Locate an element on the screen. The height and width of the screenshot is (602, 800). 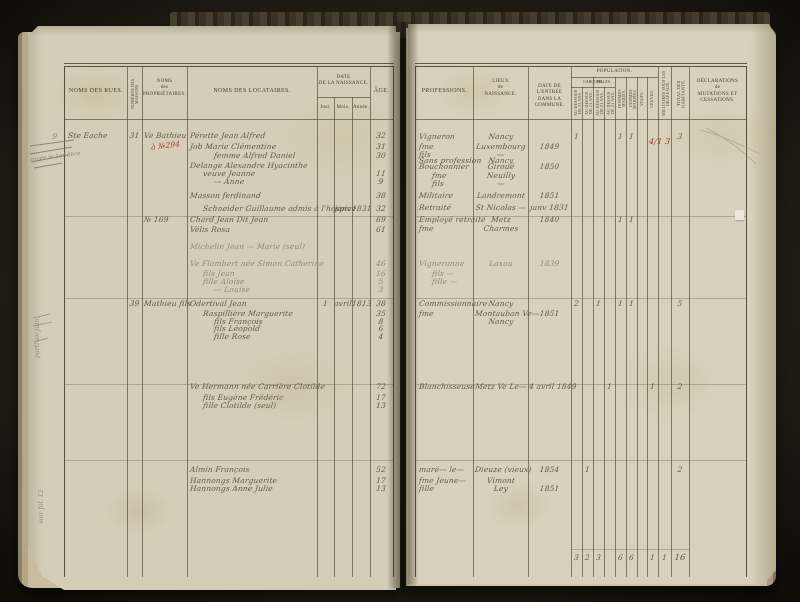
header-filles-dessus: AU DESSUS DE 21 ANS. is located at coordinates (610, 103).